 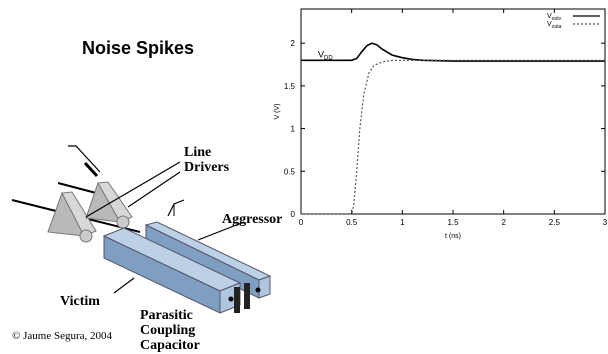 What do you see at coordinates (293, 214) in the screenshot?
I see `y-tick-label: 0` at bounding box center [293, 214].